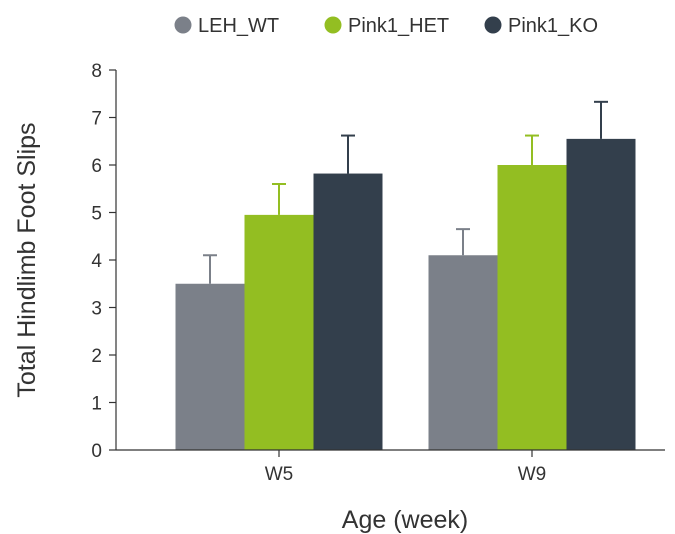 The image size is (675, 534). What do you see at coordinates (279, 474) in the screenshot?
I see `x-tick-label: W5` at bounding box center [279, 474].